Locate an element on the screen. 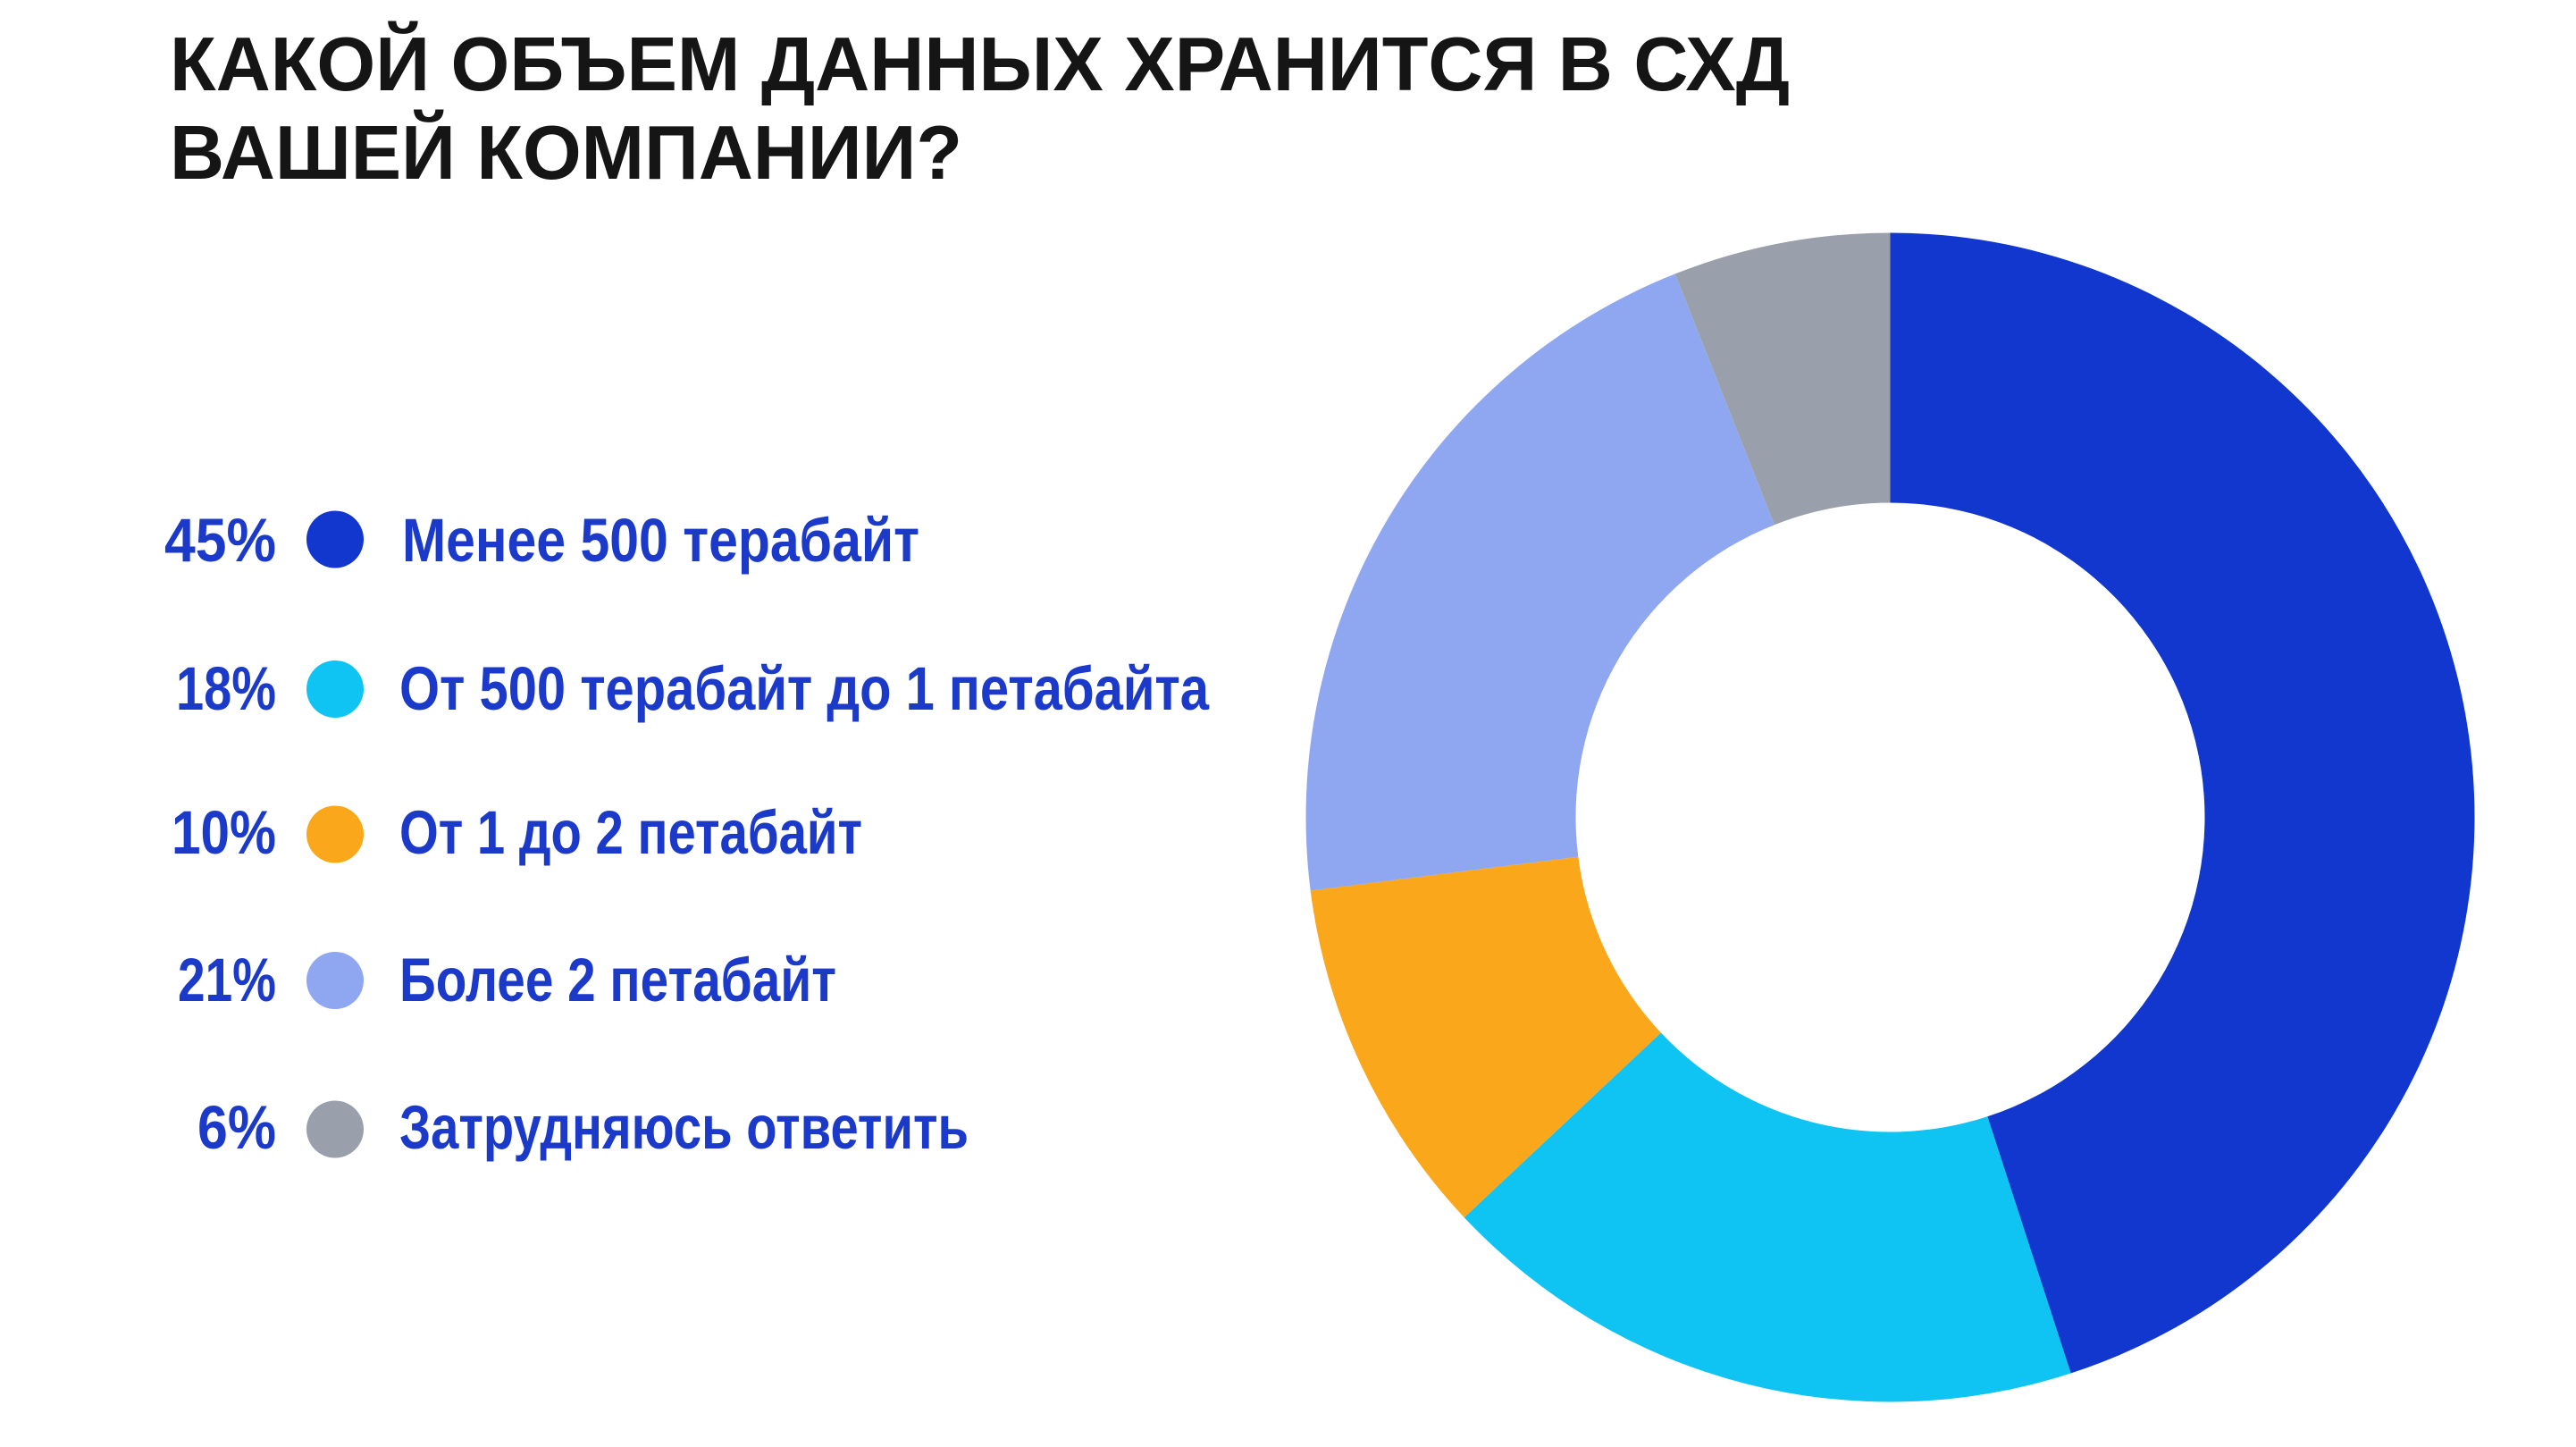  svg-text: Менее 500 терабайт is located at coordinates (661, 540).